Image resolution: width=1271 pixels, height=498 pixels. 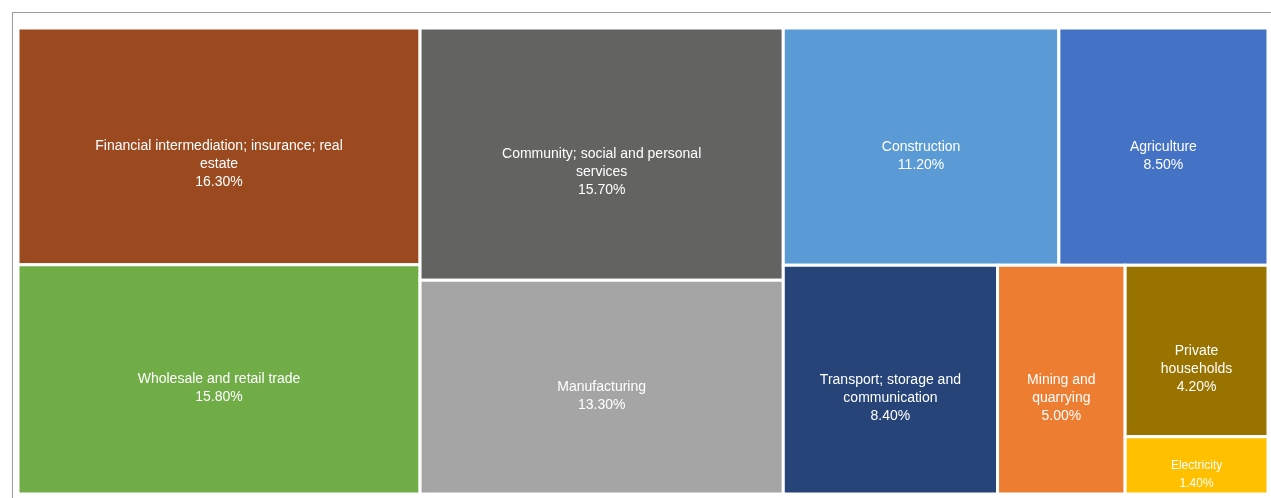 I want to click on data-label: 13.30%, so click(x=601, y=404).